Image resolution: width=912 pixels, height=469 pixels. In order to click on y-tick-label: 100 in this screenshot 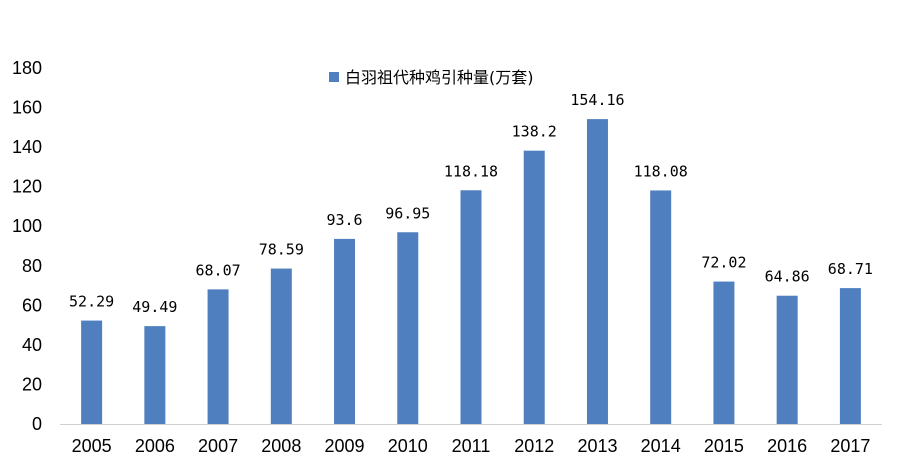, I will do `click(27, 226)`.